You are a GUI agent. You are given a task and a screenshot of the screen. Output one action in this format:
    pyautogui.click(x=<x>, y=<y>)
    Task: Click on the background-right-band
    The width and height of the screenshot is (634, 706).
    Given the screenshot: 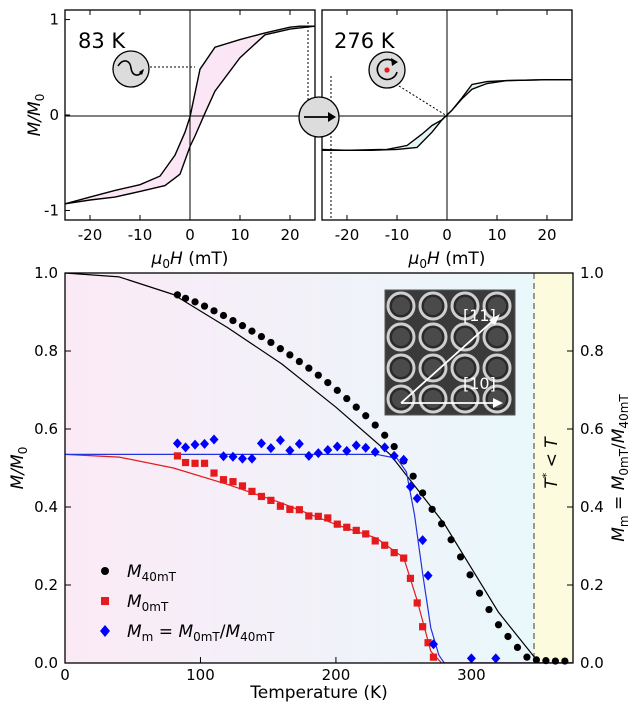 What is the action you would take?
    pyautogui.click(x=553, y=468)
    